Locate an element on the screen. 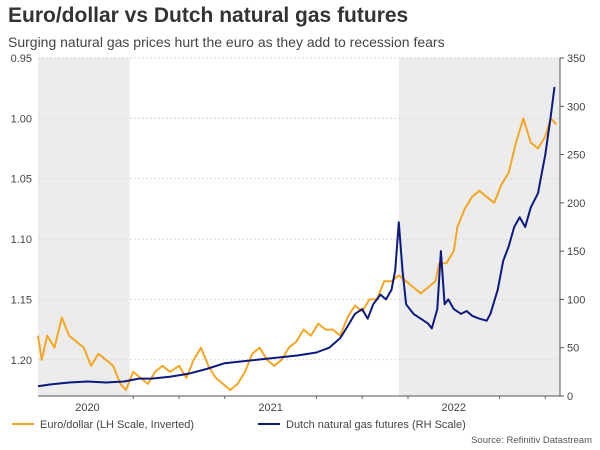 The width and height of the screenshot is (600, 450). y-right-tick-label: 250 is located at coordinates (576, 156).